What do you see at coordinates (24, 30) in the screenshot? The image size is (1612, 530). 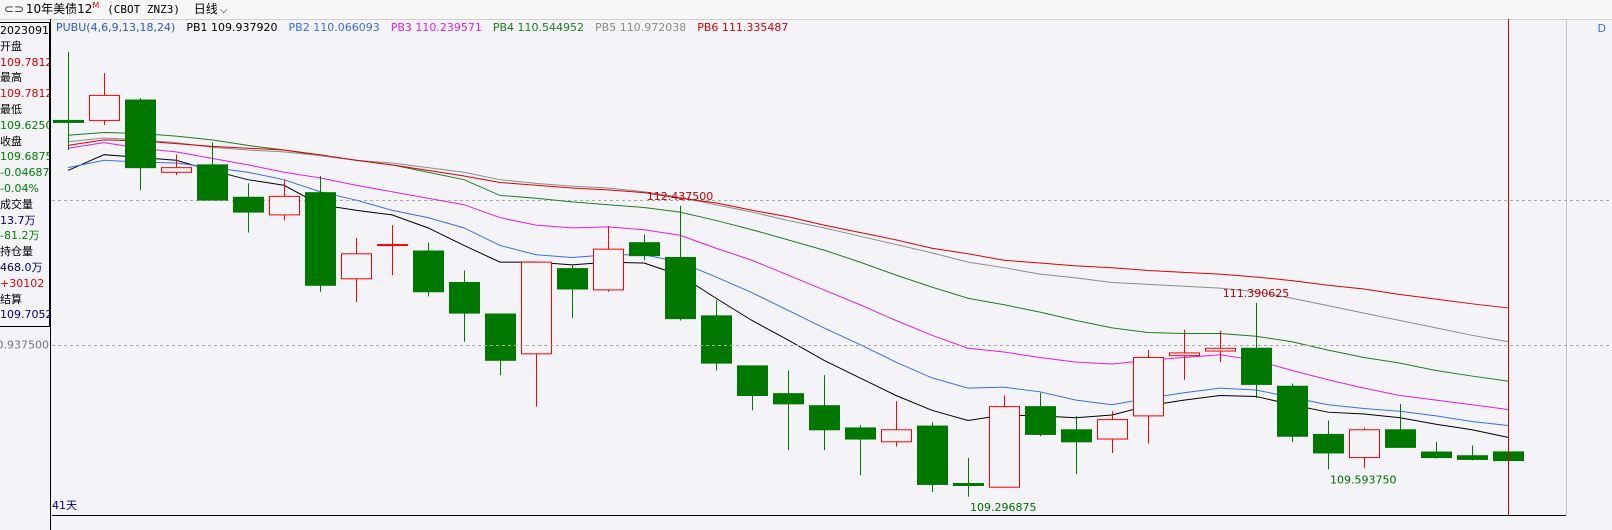 I see `info-date: 20230913` at bounding box center [24, 30].